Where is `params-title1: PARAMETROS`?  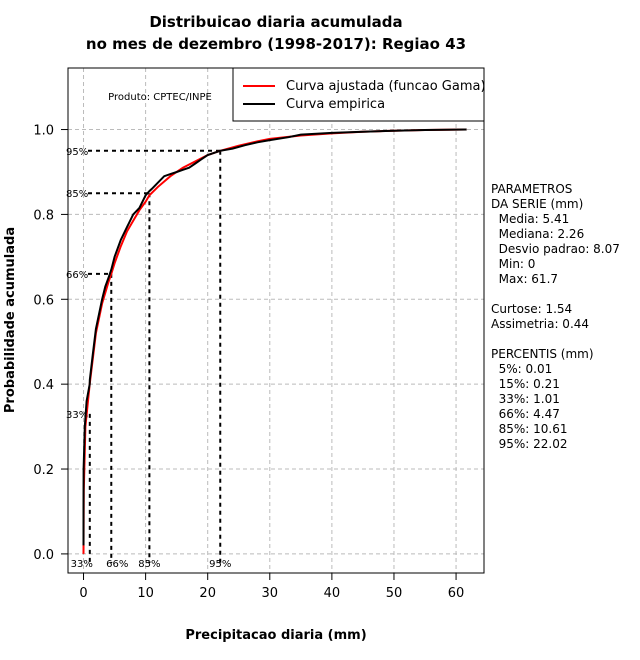 params-title1: PARAMETROS is located at coordinates (532, 189).